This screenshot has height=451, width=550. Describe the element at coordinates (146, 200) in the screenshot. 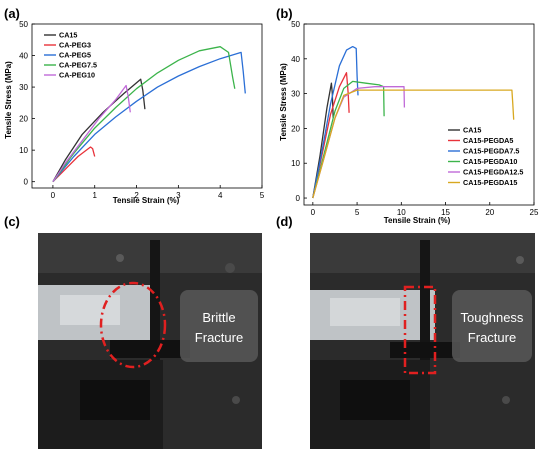

I see `chart-a-xlabel: Tensile Strain (%)` at that location.